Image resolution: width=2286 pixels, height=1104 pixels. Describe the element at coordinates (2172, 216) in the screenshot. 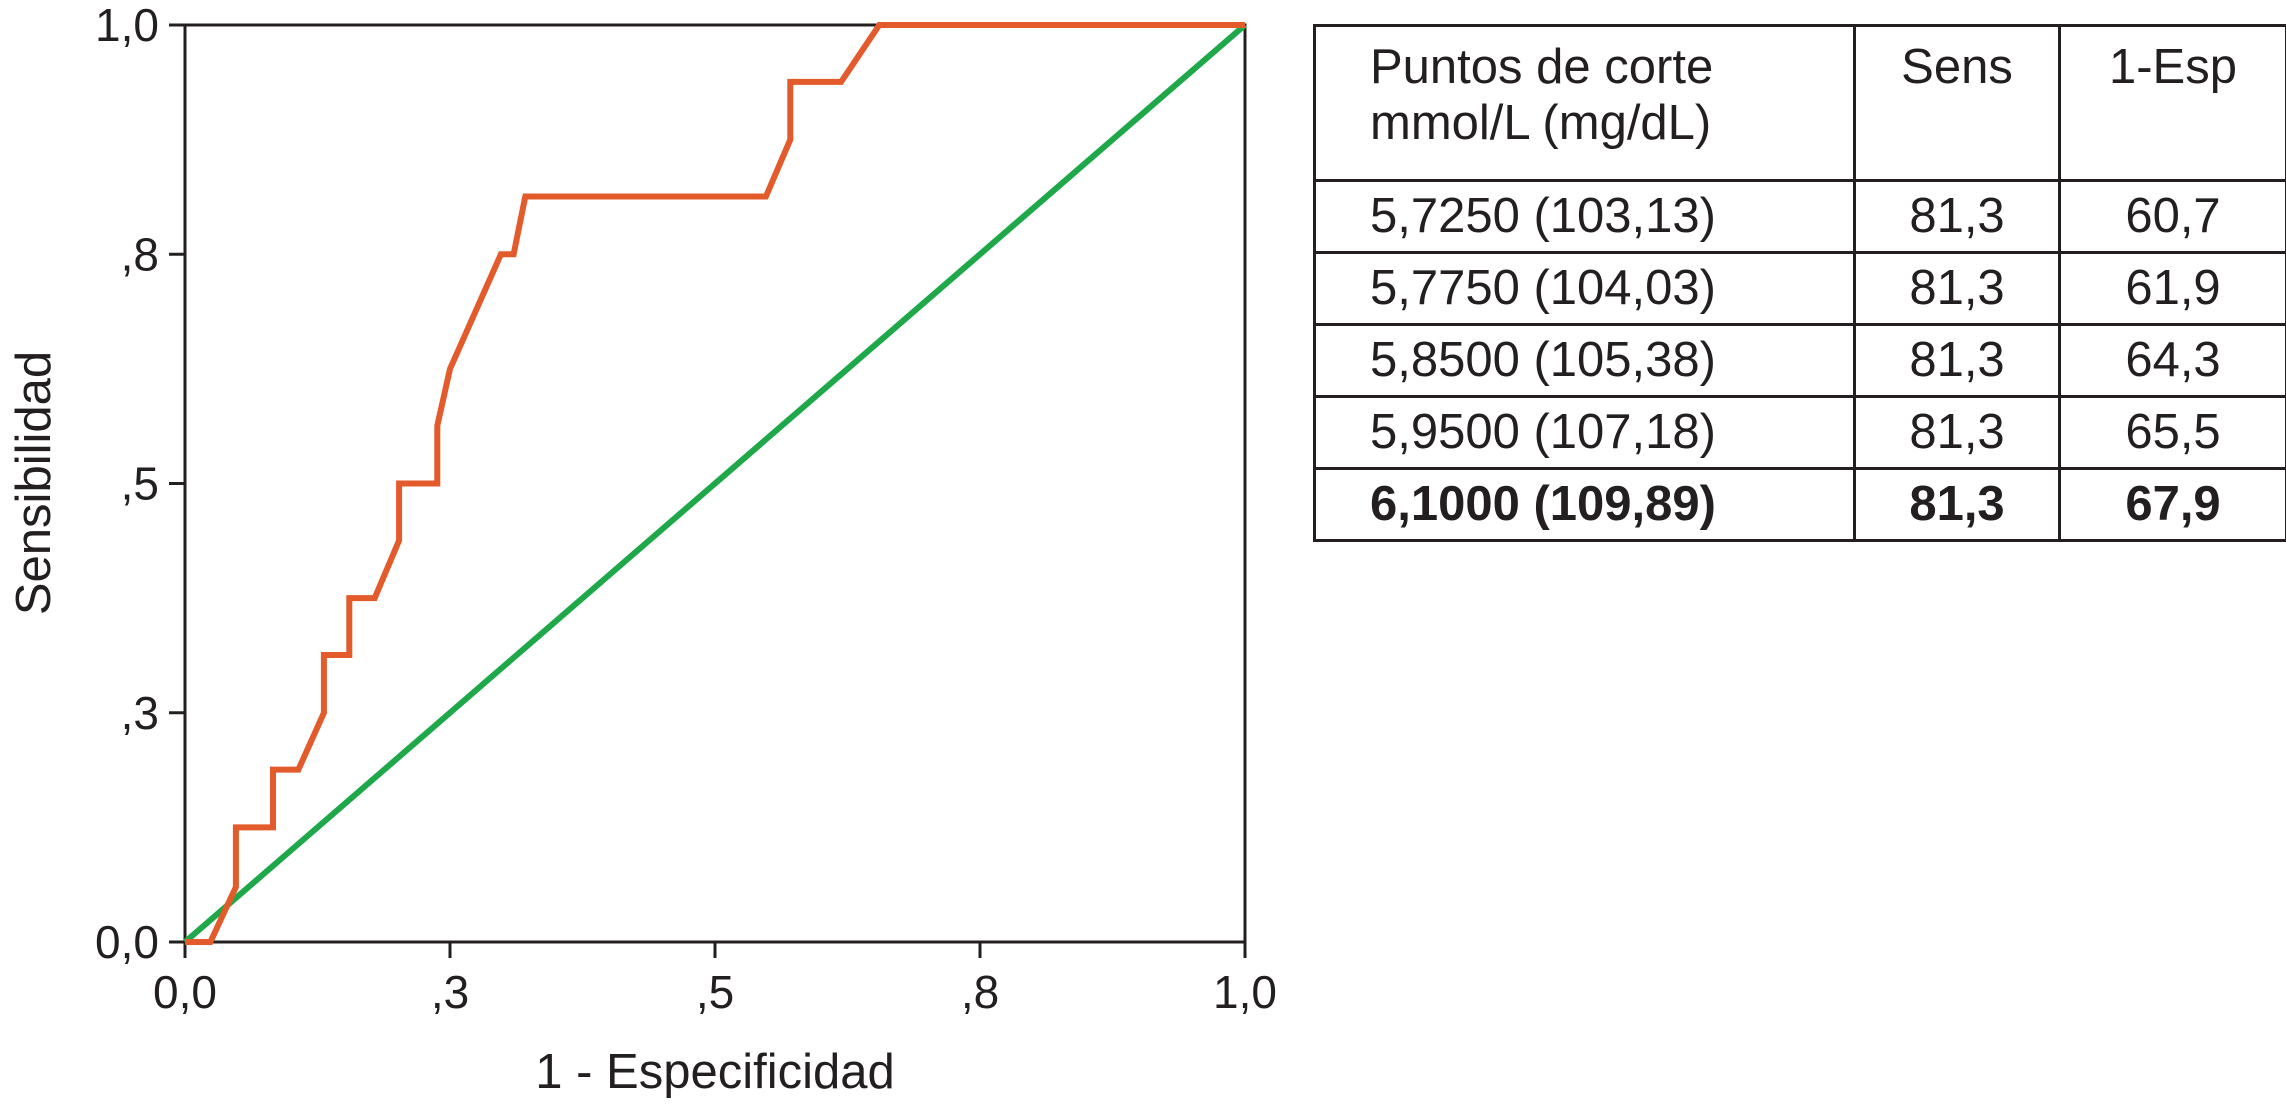

I see `esp-cell: 60,7` at that location.